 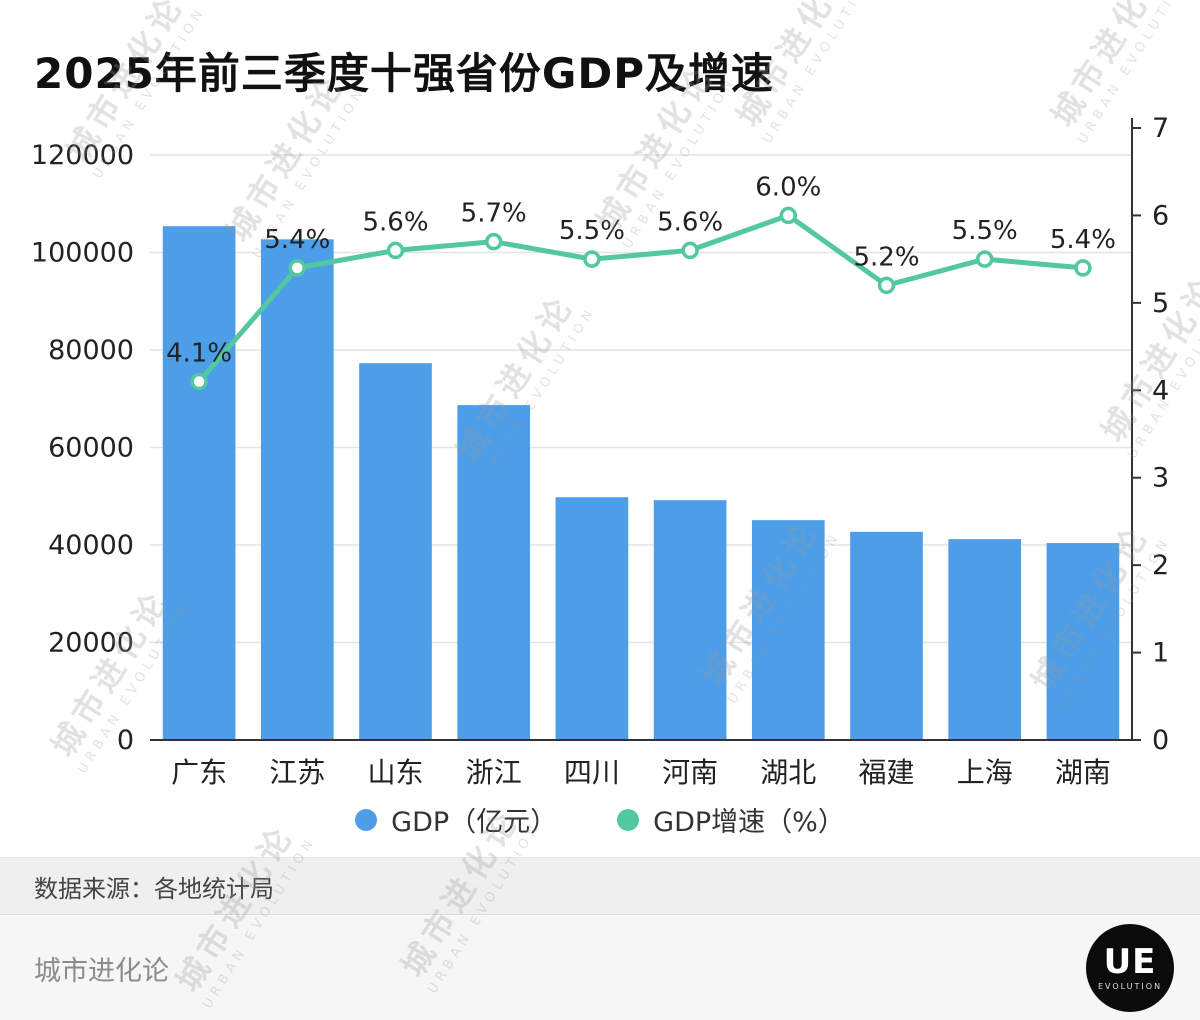 What do you see at coordinates (404, 73) in the screenshot?
I see `chart-title: 2025年前三季度十强省份GDP及增速` at bounding box center [404, 73].